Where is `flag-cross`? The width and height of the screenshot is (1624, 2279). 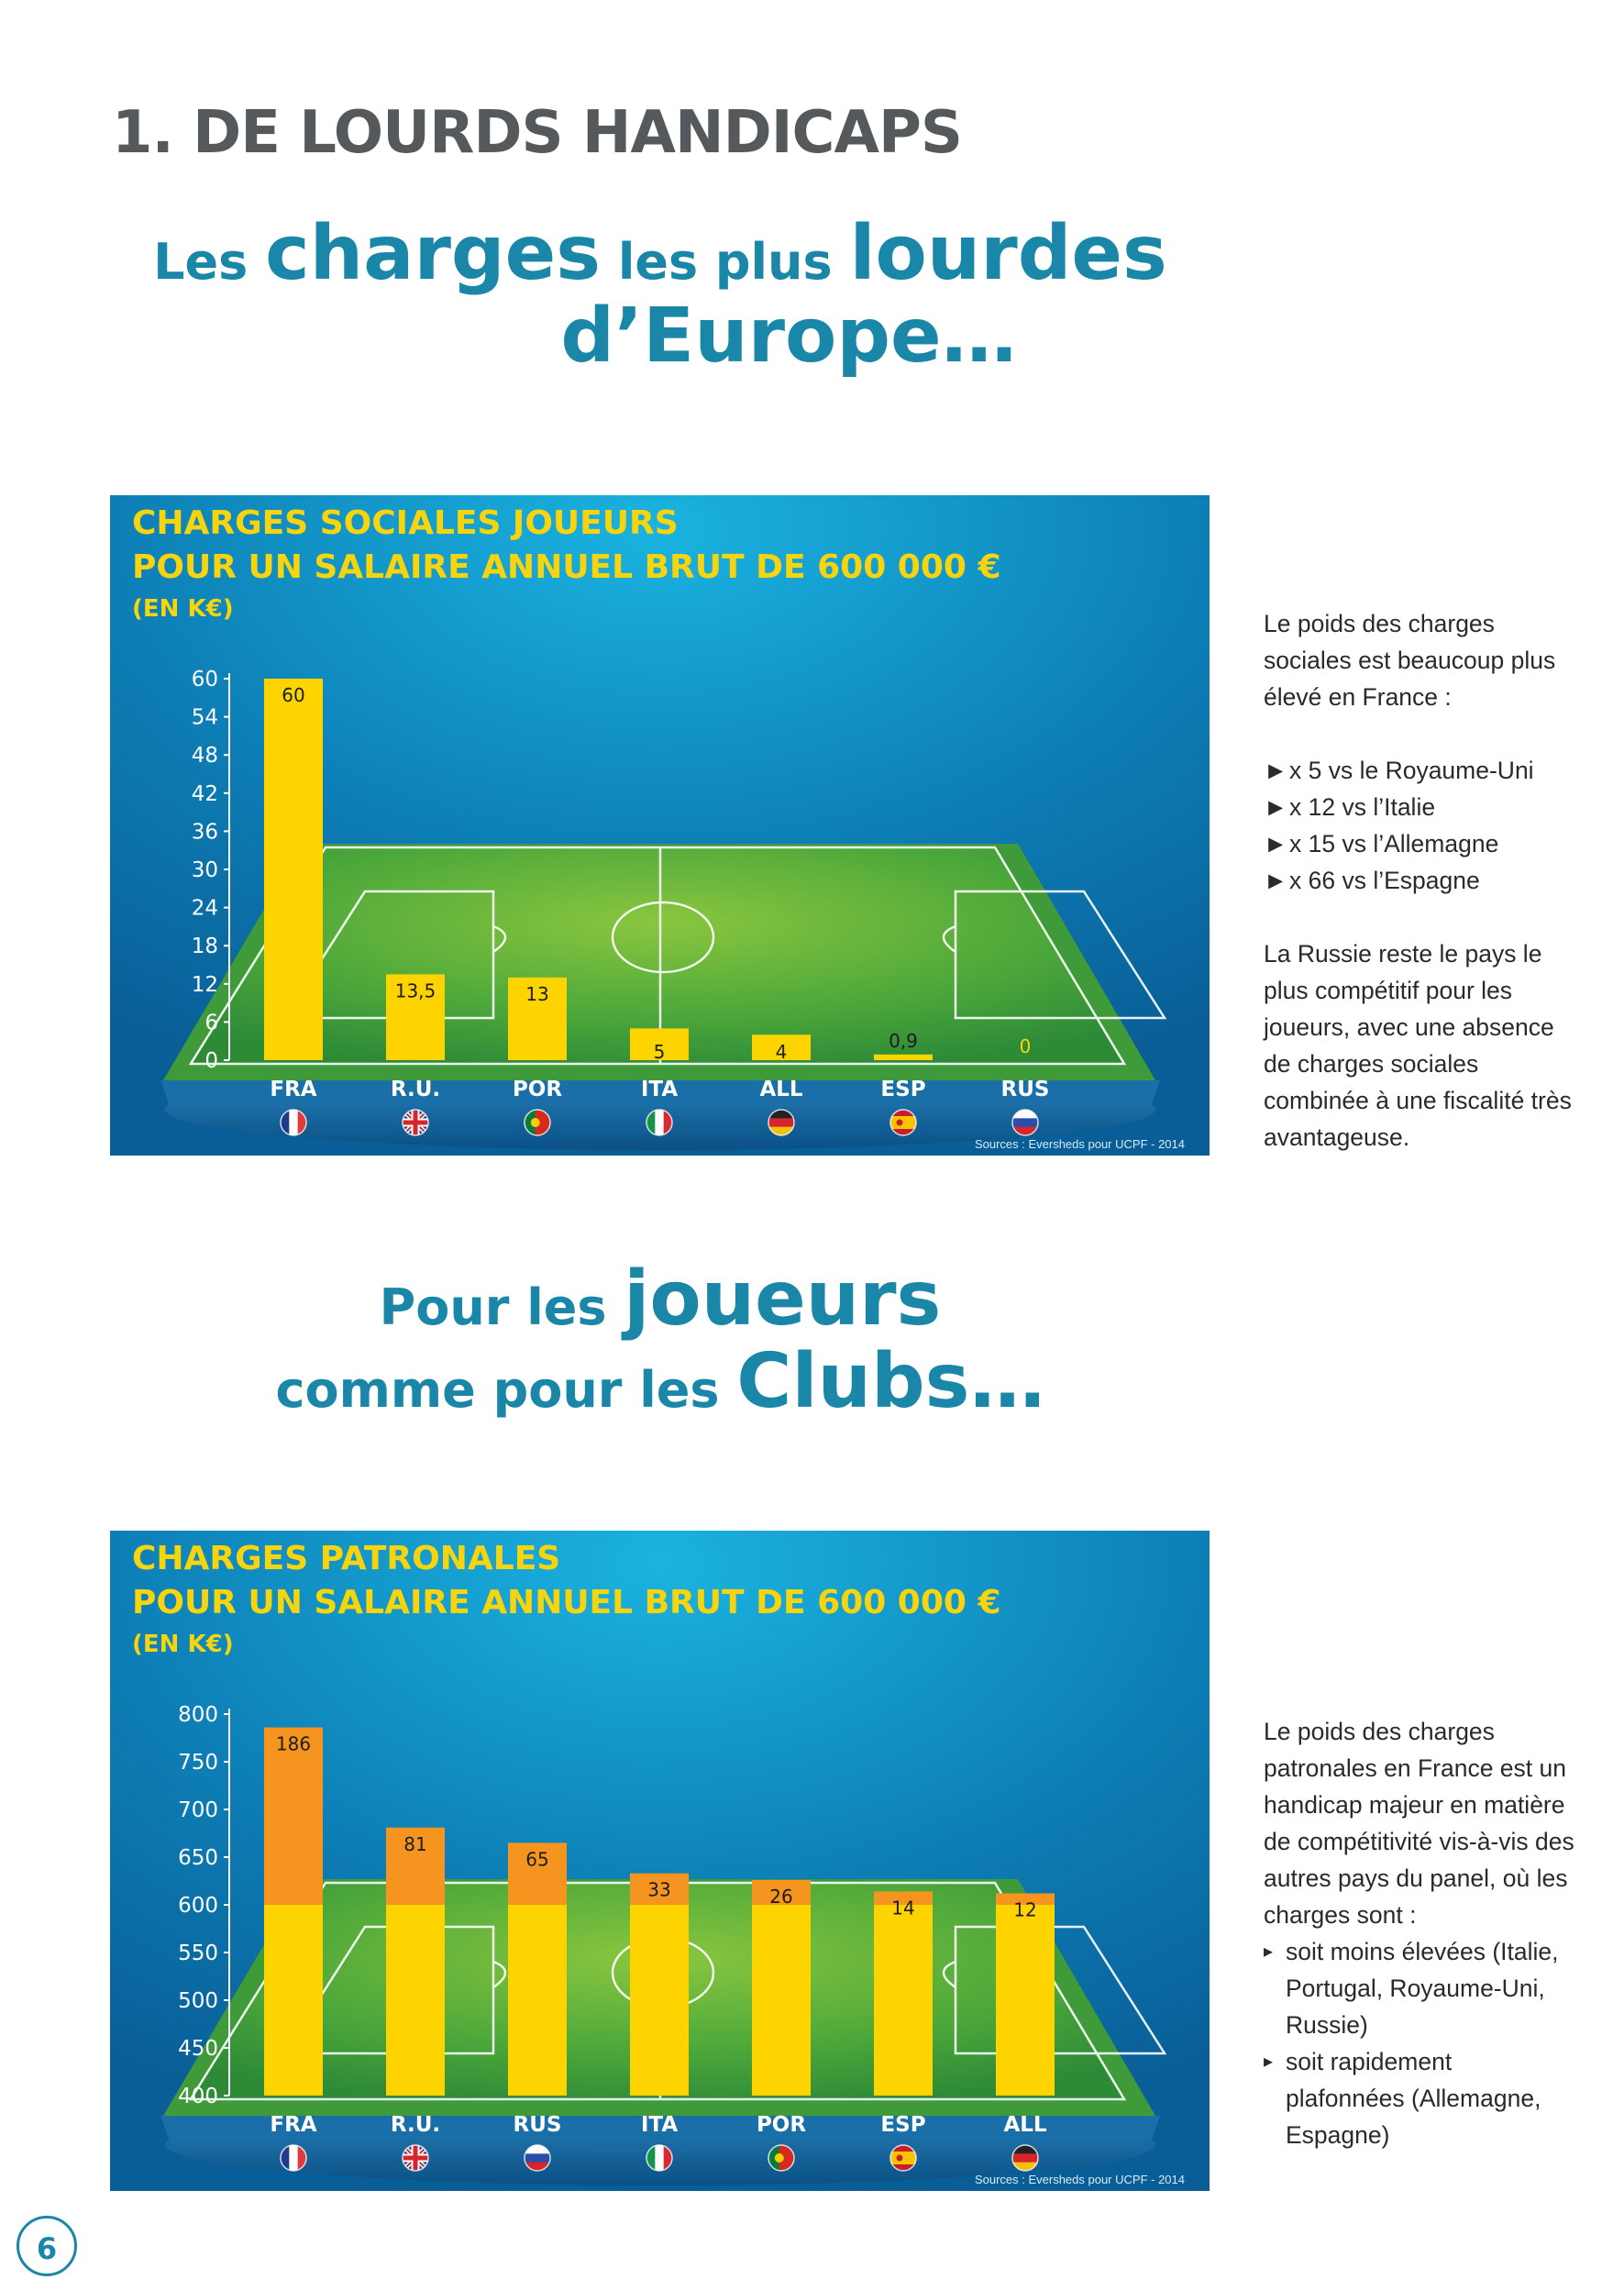
flag-cross is located at coordinates (415, 2158).